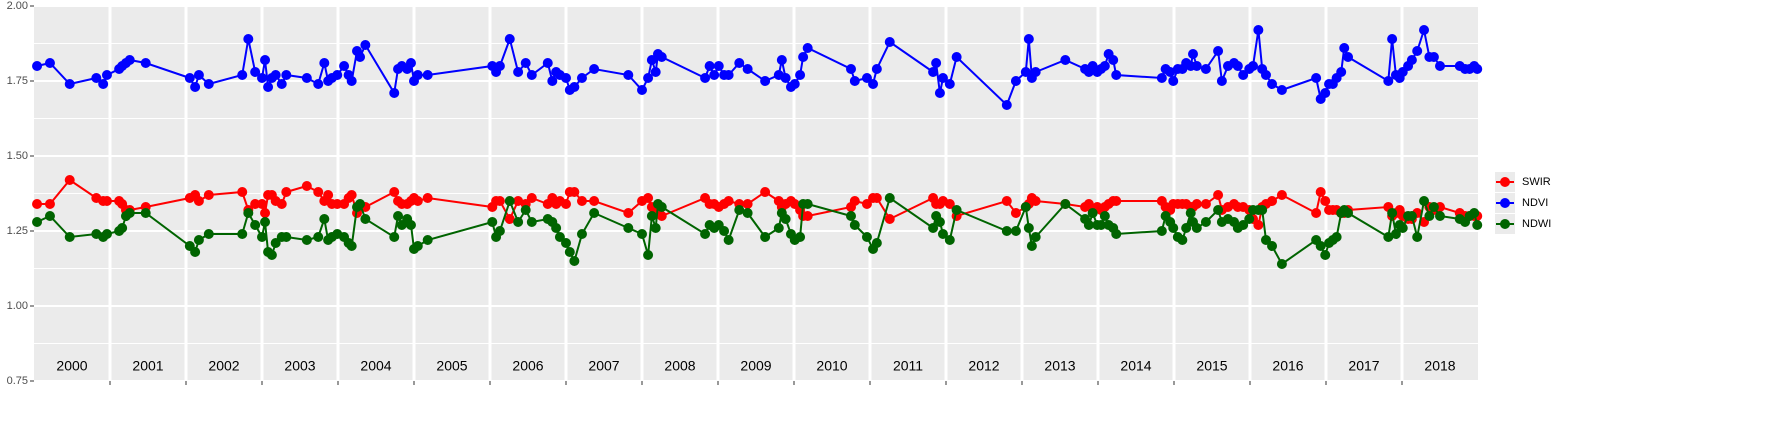 This screenshot has width=1773, height=442. What do you see at coordinates (983, 366) in the screenshot?
I see `year-label: 2012` at bounding box center [983, 366].